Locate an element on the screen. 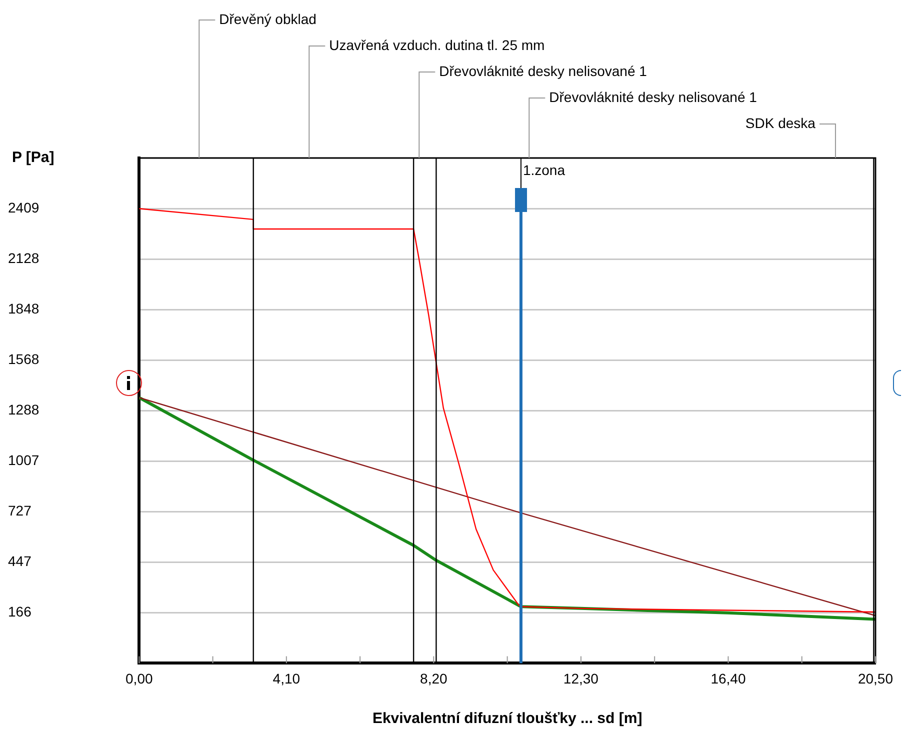 The height and width of the screenshot is (740, 909). x-tick-label: 8,20 is located at coordinates (434, 678).